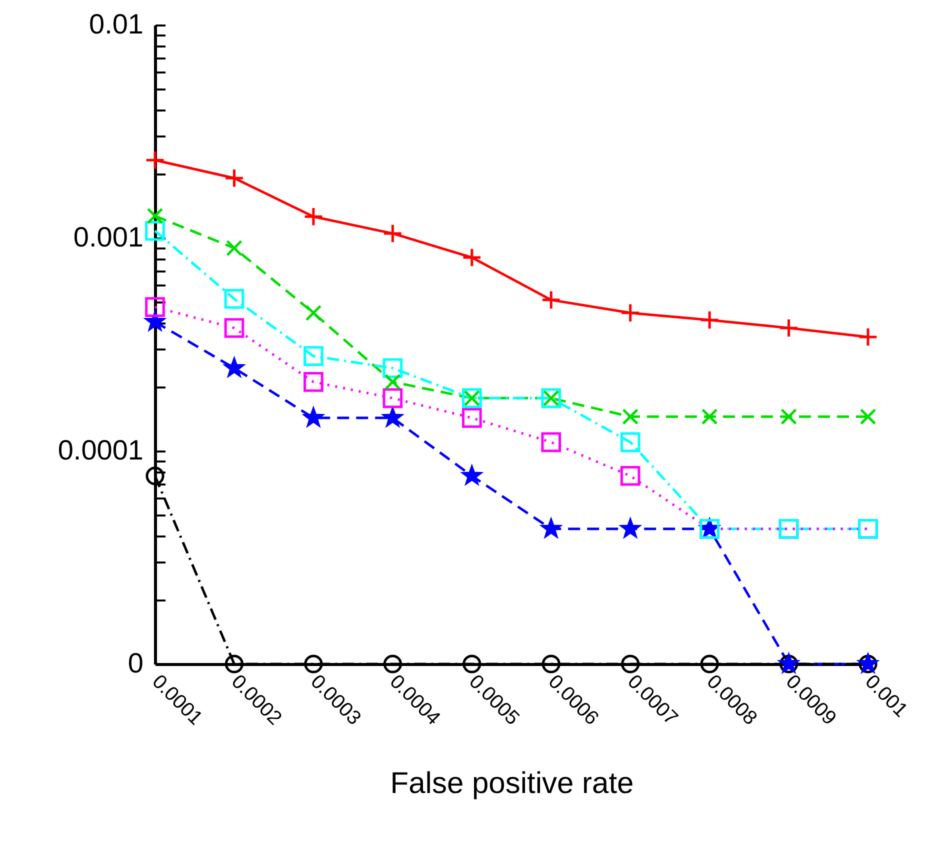  Describe the element at coordinates (116, 24) in the screenshot. I see `y-tick-label: 0.01` at that location.